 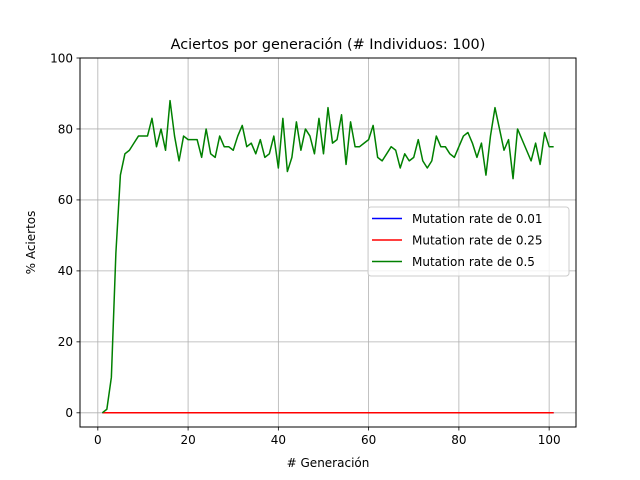 I want to click on y-tick-label: 100, so click(x=61, y=58).